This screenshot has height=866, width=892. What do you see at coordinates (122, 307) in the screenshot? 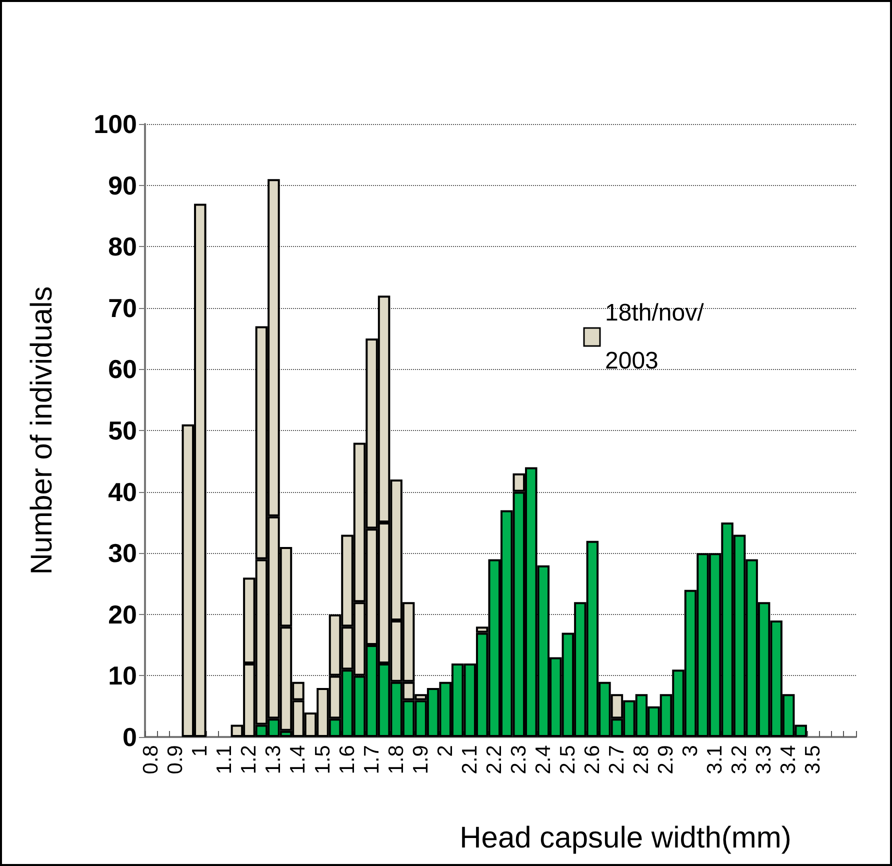
I see `y-tick-label: 70` at bounding box center [122, 307].